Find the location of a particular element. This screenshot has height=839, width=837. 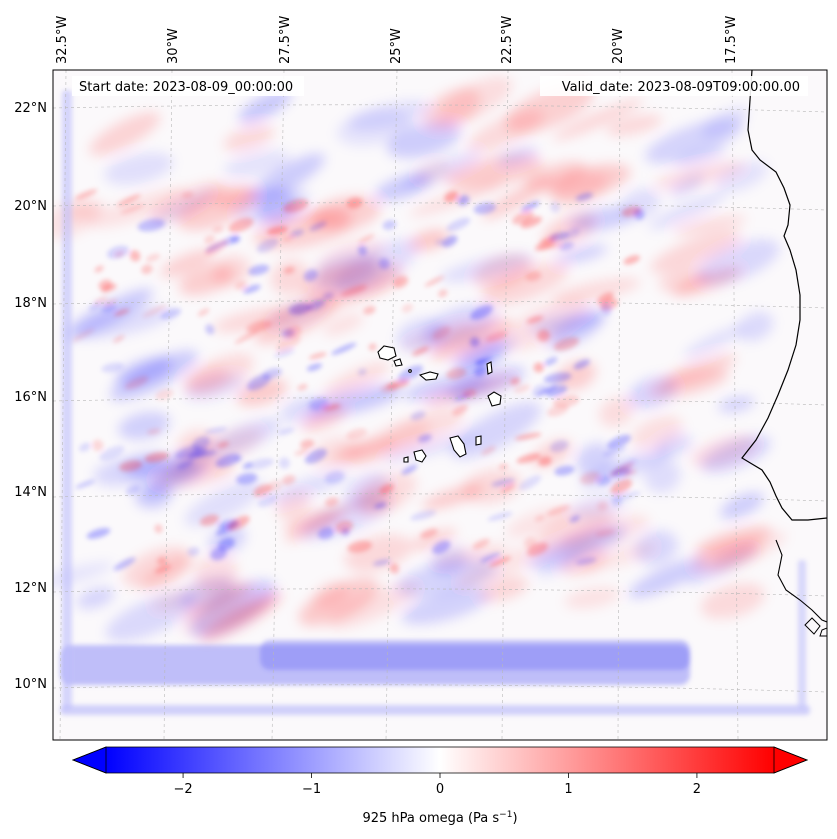

start-date-box is located at coordinates (188, 86).